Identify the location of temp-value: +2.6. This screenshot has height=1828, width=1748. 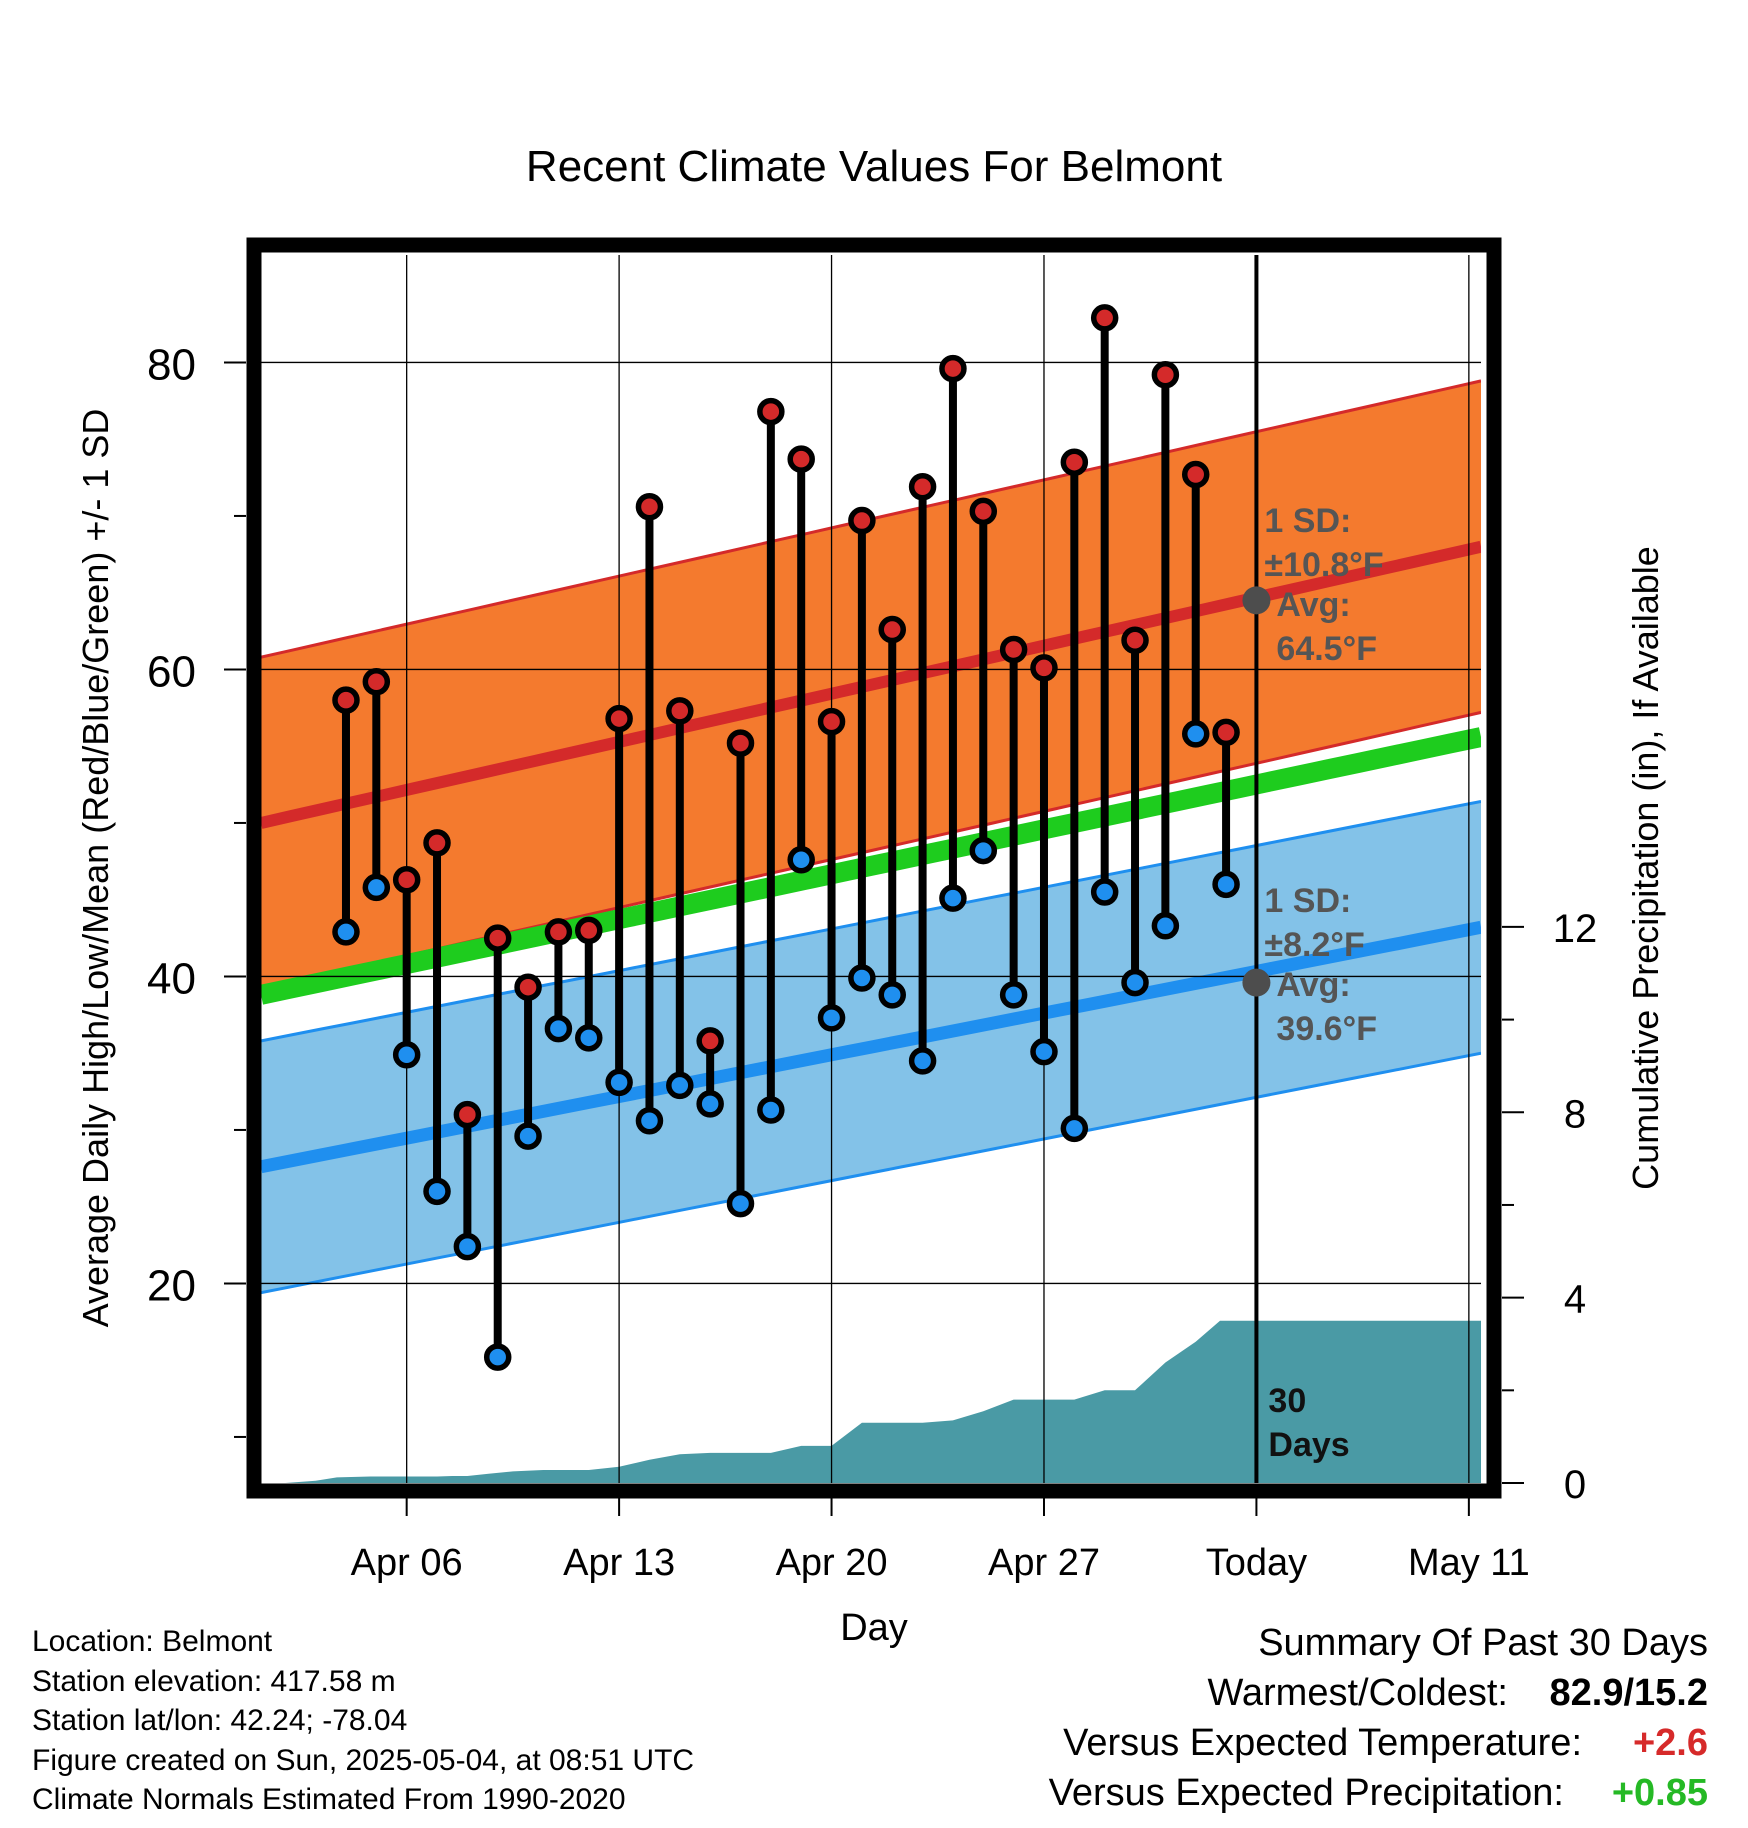
(1670, 1743).